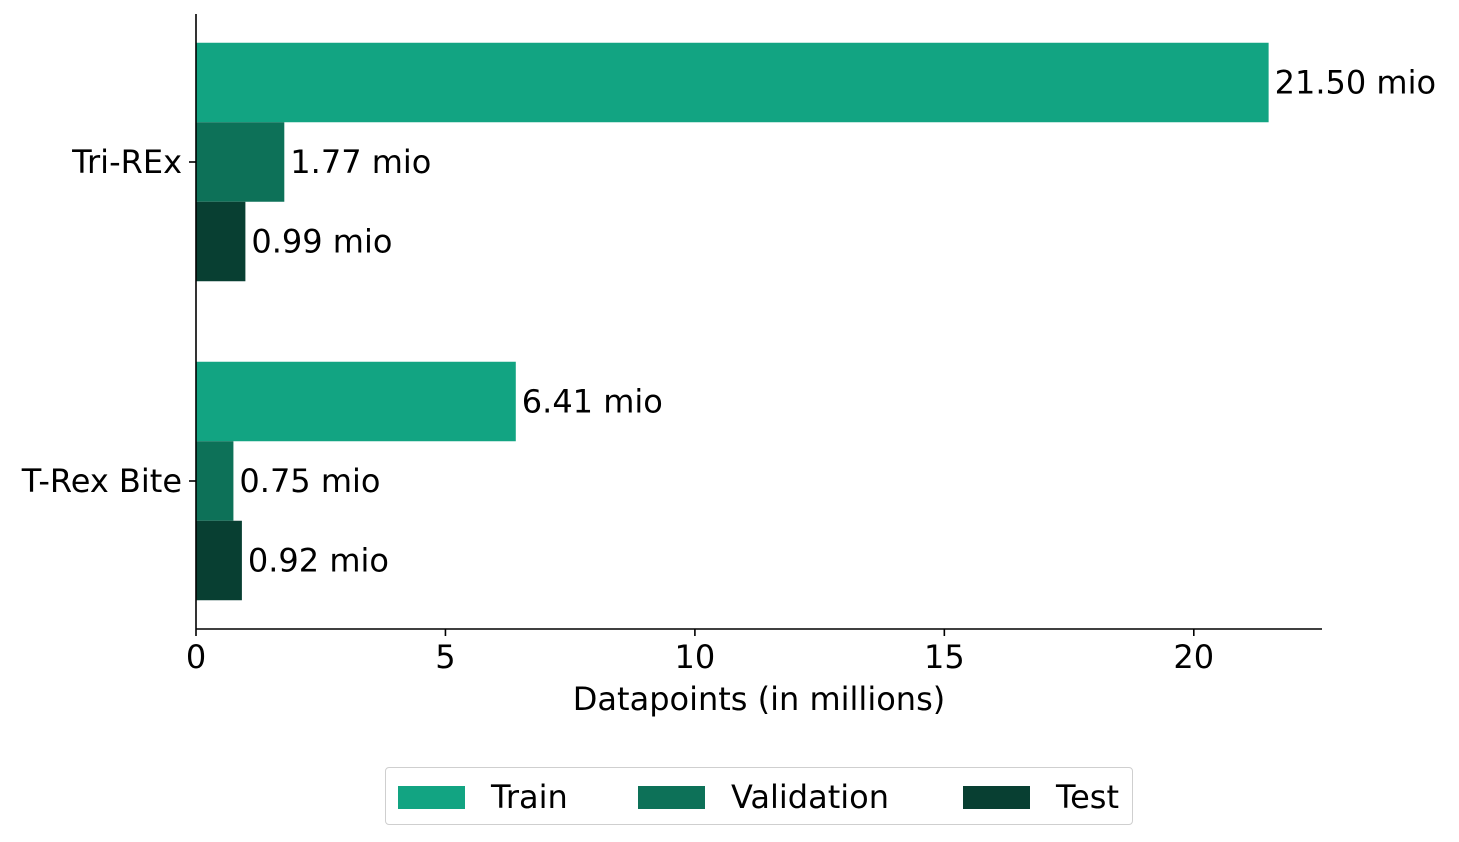 The width and height of the screenshot is (1459, 842). I want to click on y-ticks-group: Tri-REx T-Rex Bite, so click(108, 321).